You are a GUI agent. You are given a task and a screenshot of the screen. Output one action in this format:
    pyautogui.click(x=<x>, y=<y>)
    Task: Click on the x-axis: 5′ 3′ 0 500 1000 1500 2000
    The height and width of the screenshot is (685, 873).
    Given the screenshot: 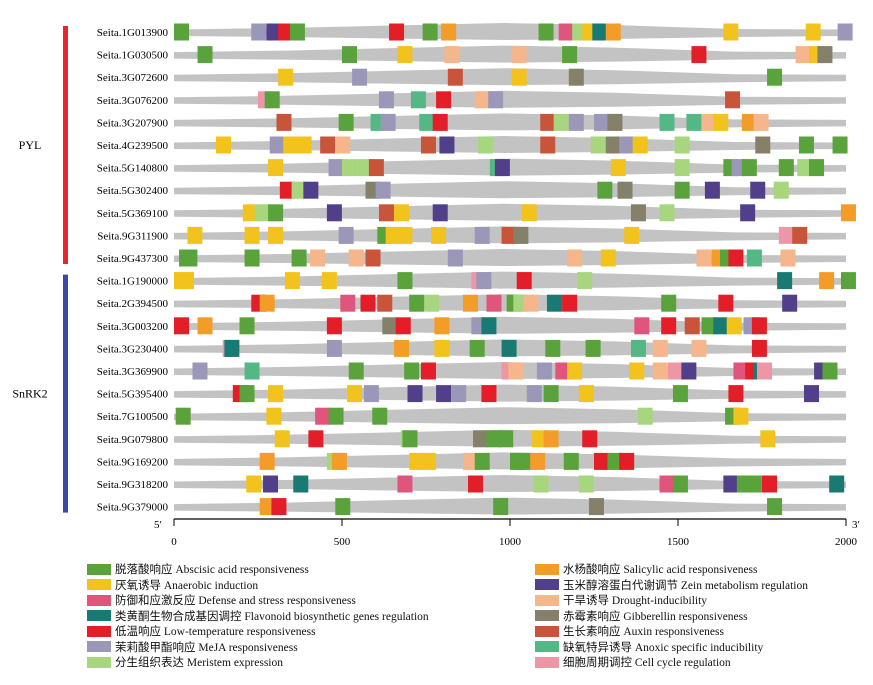 What is the action you would take?
    pyautogui.click(x=507, y=533)
    